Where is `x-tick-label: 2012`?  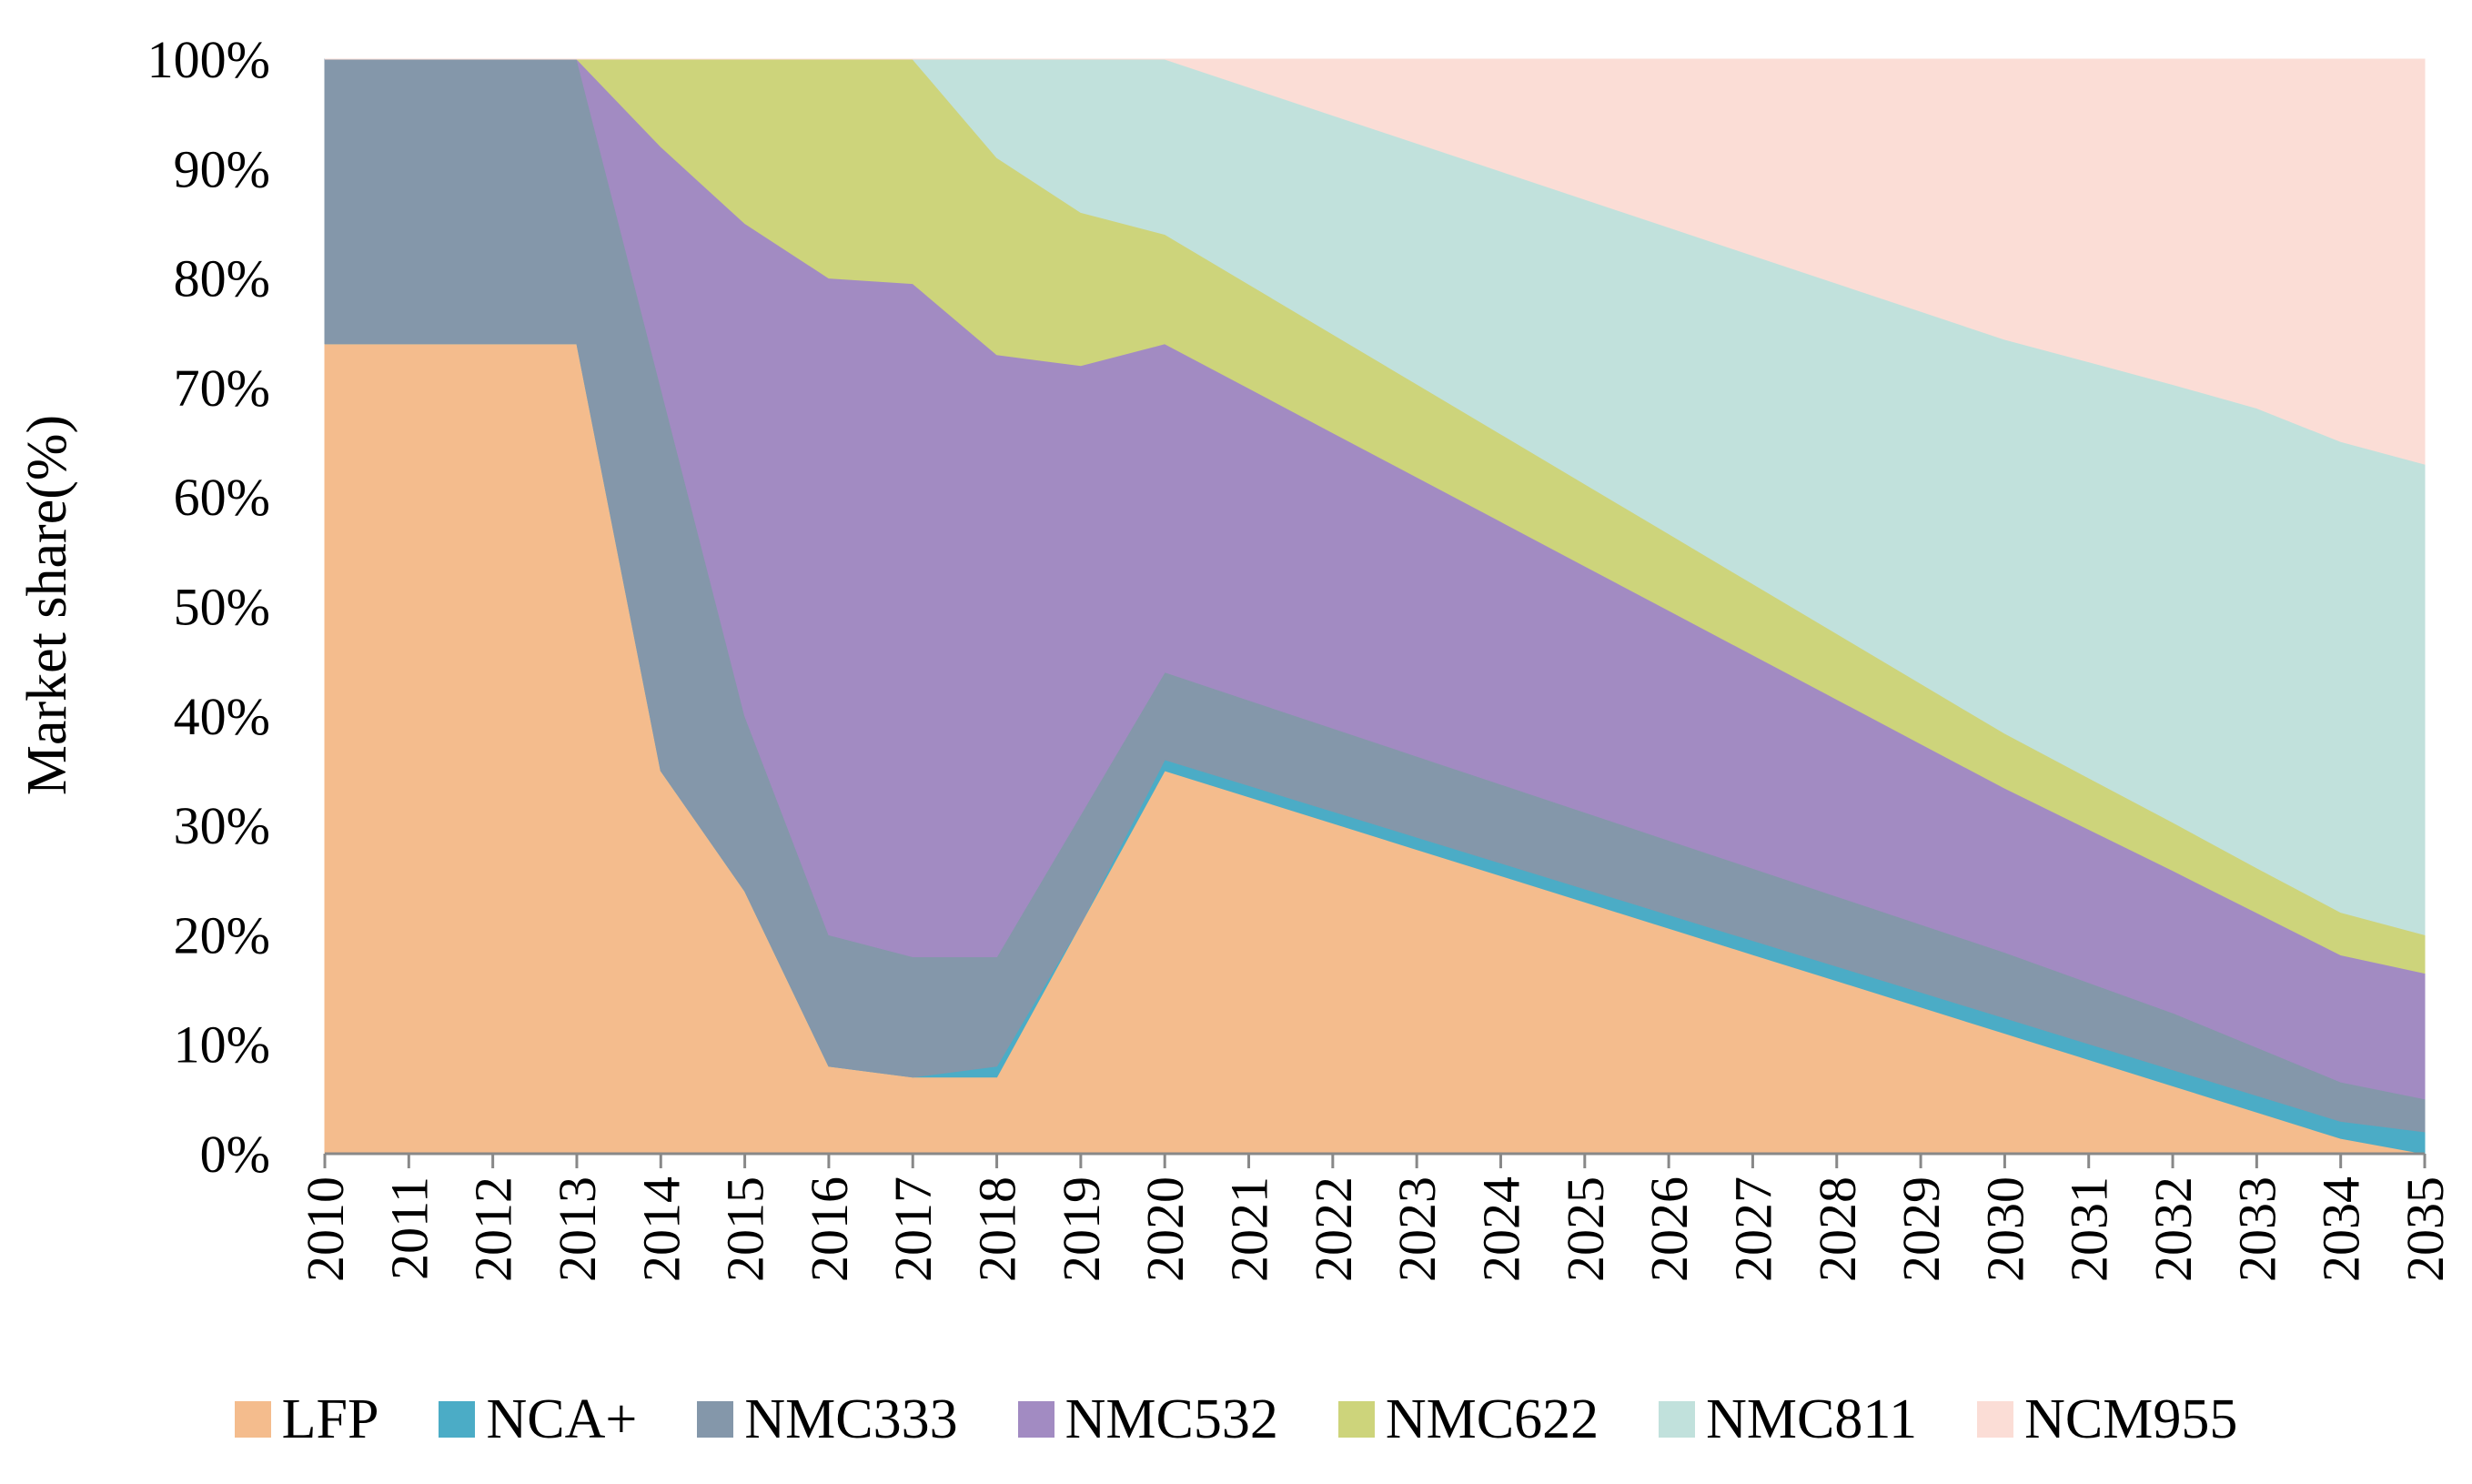
x-tick-label: 2012 is located at coordinates (494, 1229).